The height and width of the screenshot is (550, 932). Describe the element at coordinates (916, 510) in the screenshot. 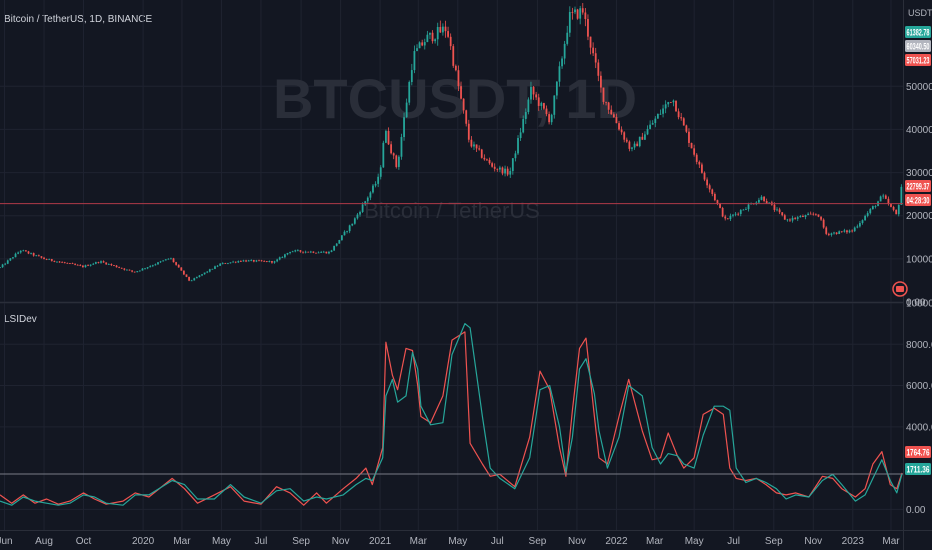

I see `indicator-tick-label: 0.00` at that location.